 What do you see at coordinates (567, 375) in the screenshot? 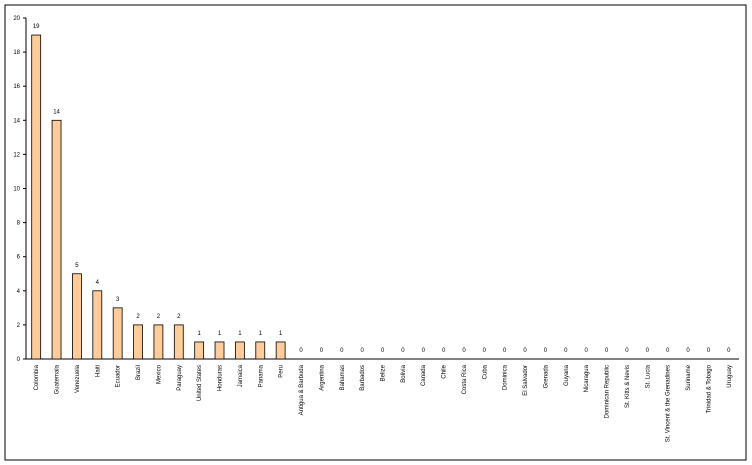
I see `x-tick-label: Guyana` at bounding box center [567, 375].